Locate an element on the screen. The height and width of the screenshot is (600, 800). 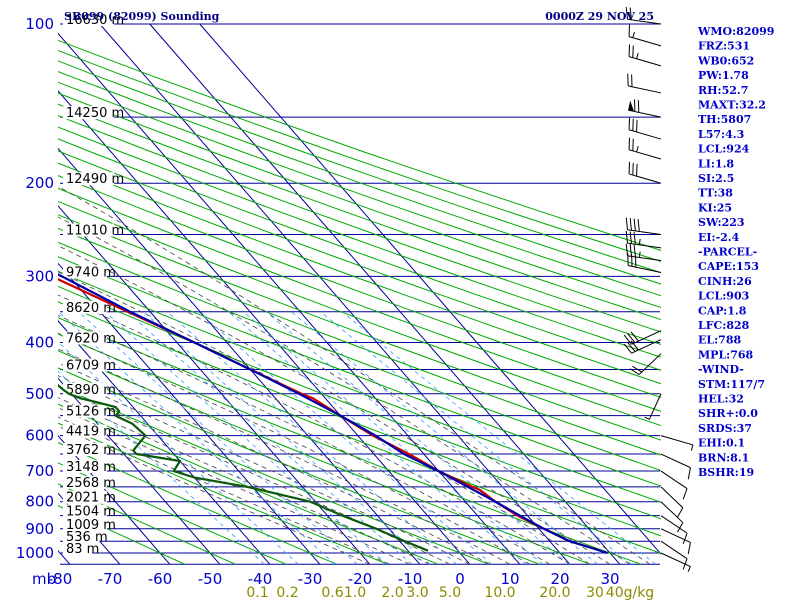
dry-adiabat-line is located at coordinates (197, 503).